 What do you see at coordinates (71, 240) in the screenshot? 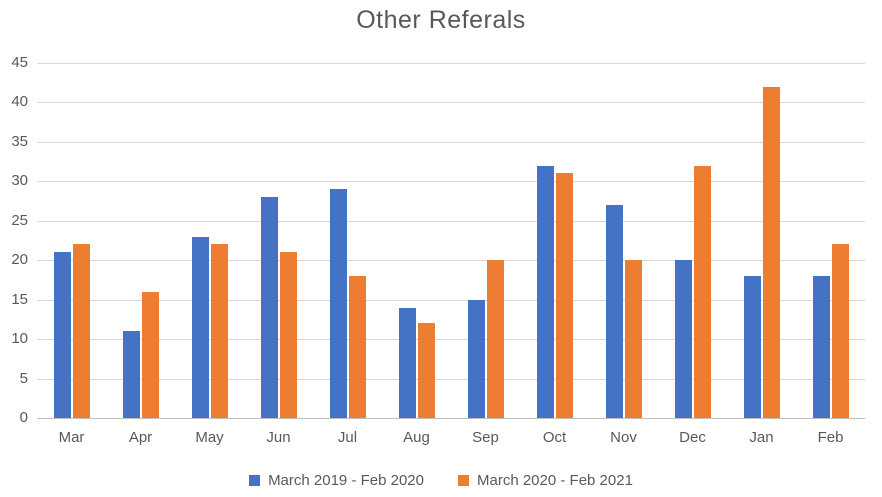
I see `category-group-mar` at bounding box center [71, 240].